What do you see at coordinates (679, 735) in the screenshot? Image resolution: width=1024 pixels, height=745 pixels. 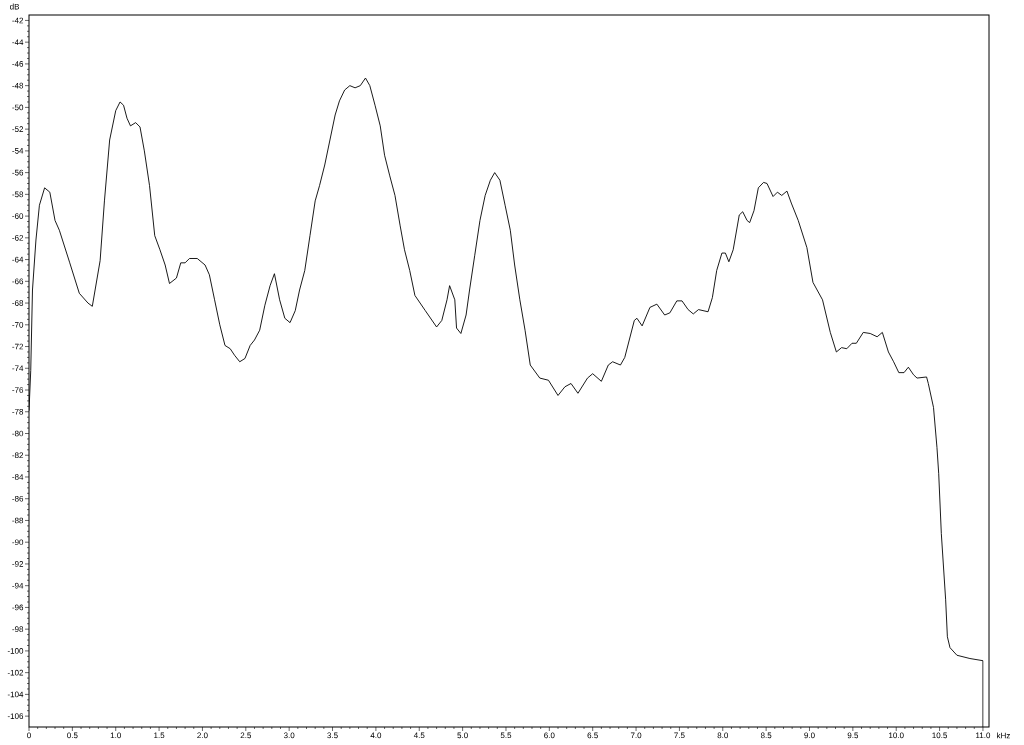 I see `x-tick-label: 7.5` at bounding box center [679, 735].